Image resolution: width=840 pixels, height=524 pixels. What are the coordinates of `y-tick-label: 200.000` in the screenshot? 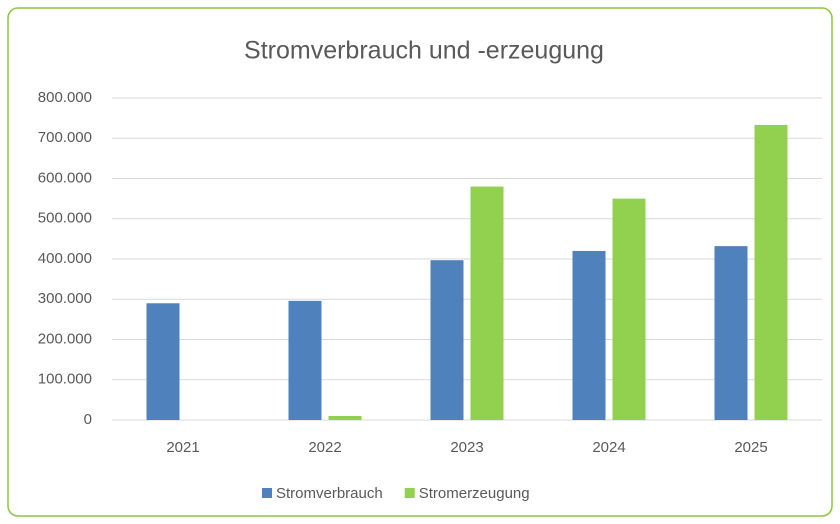 It's located at (65, 338).